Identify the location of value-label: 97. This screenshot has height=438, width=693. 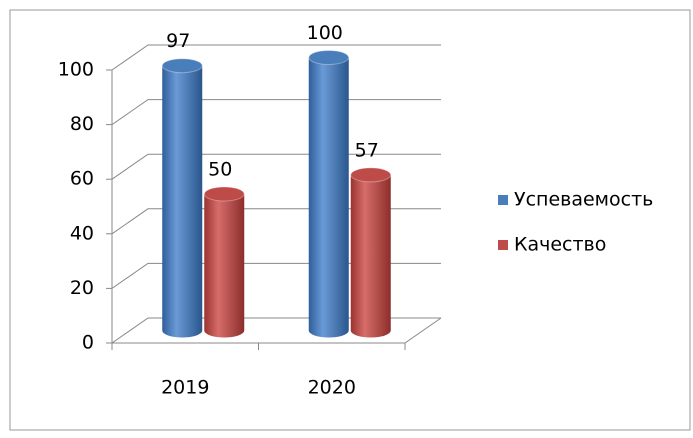
(178, 41).